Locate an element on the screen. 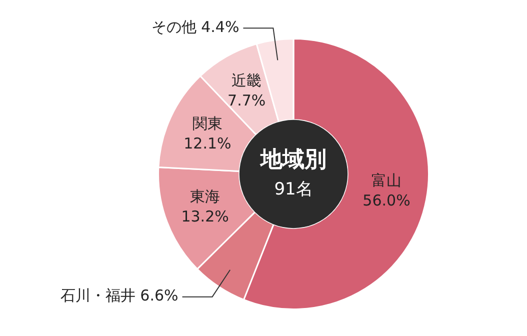  slice-label: その他 4.4% is located at coordinates (195, 27).